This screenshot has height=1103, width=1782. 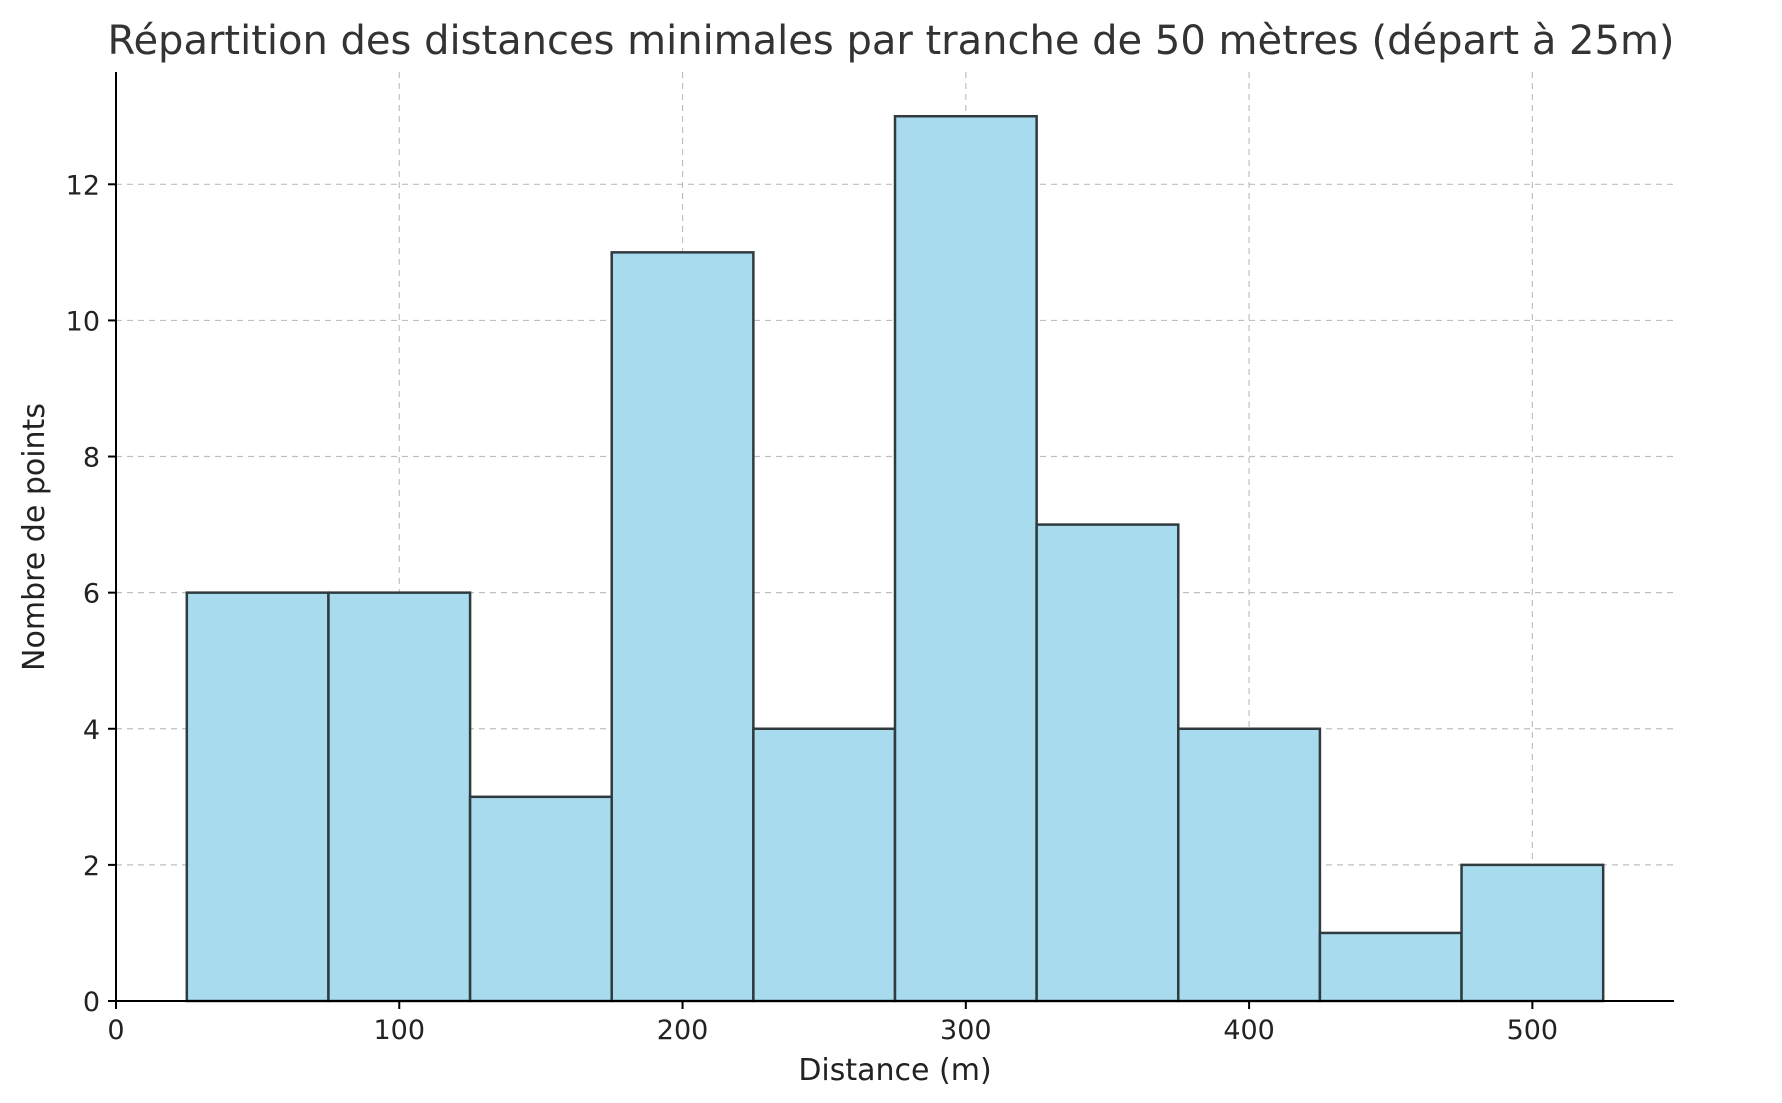 I want to click on y-tick-label: 8, so click(x=91, y=458).